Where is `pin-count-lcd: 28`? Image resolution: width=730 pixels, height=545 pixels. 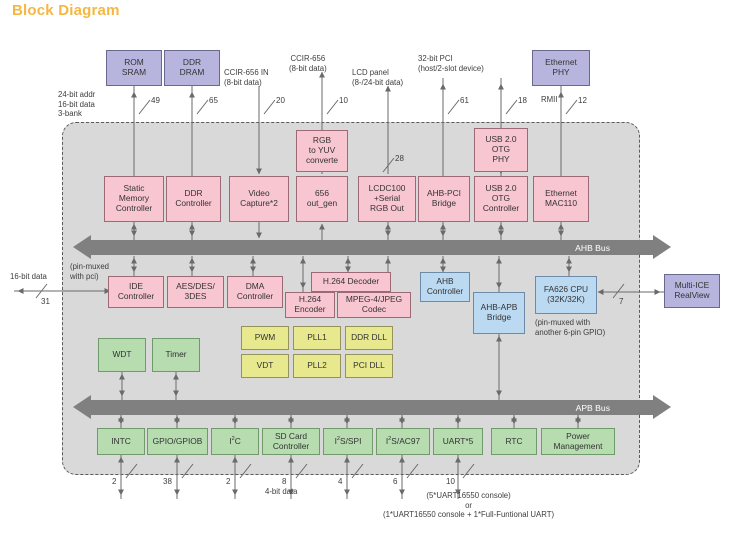 pin-count-lcd: 28 is located at coordinates (399, 158).